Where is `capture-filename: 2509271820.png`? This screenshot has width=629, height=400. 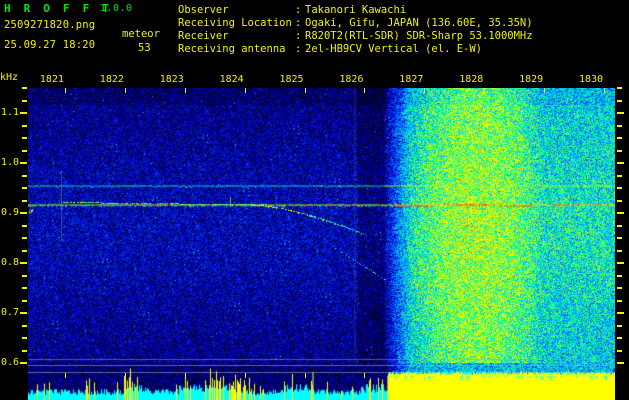
capture-filename: 2509271820.png is located at coordinates (50, 25).